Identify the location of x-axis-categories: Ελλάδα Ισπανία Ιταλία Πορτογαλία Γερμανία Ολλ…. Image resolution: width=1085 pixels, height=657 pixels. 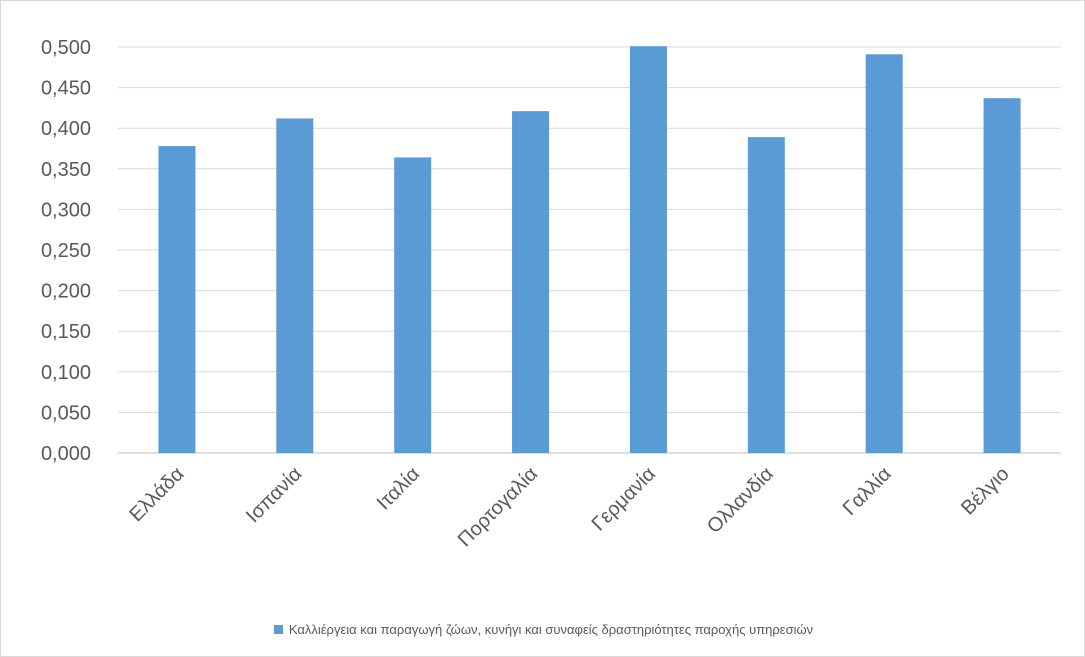
(569, 507).